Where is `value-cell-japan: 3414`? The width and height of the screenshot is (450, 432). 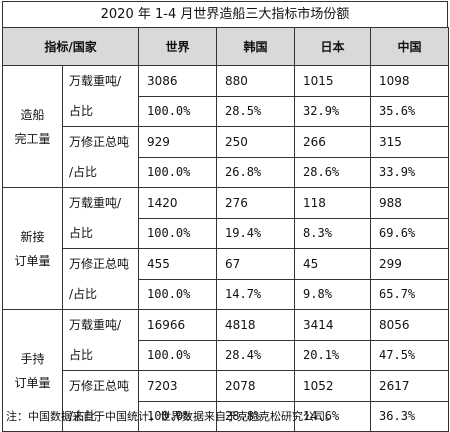
value-cell-japan: 3414 is located at coordinates (333, 325).